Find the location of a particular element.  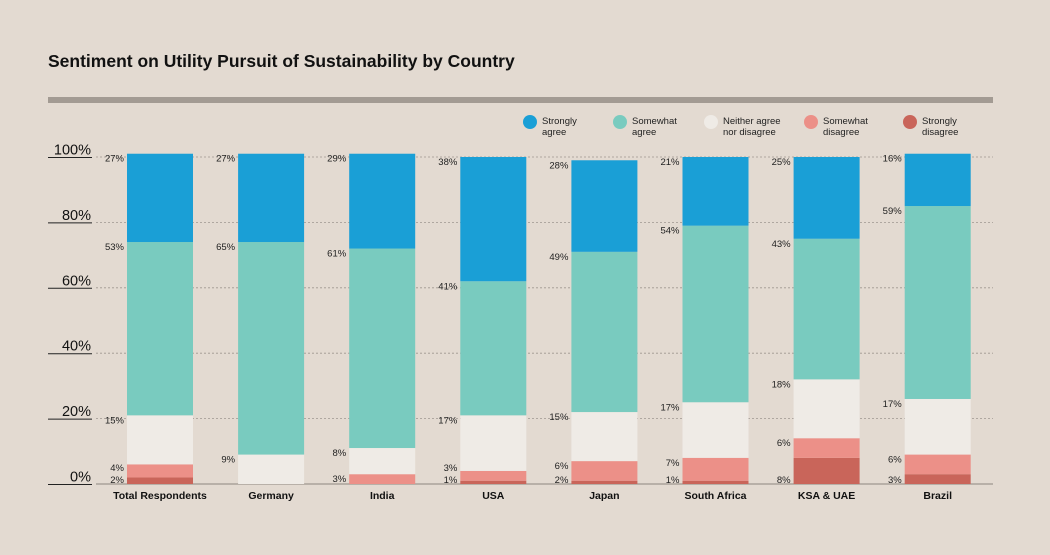

data-label: 49% is located at coordinates (559, 257).